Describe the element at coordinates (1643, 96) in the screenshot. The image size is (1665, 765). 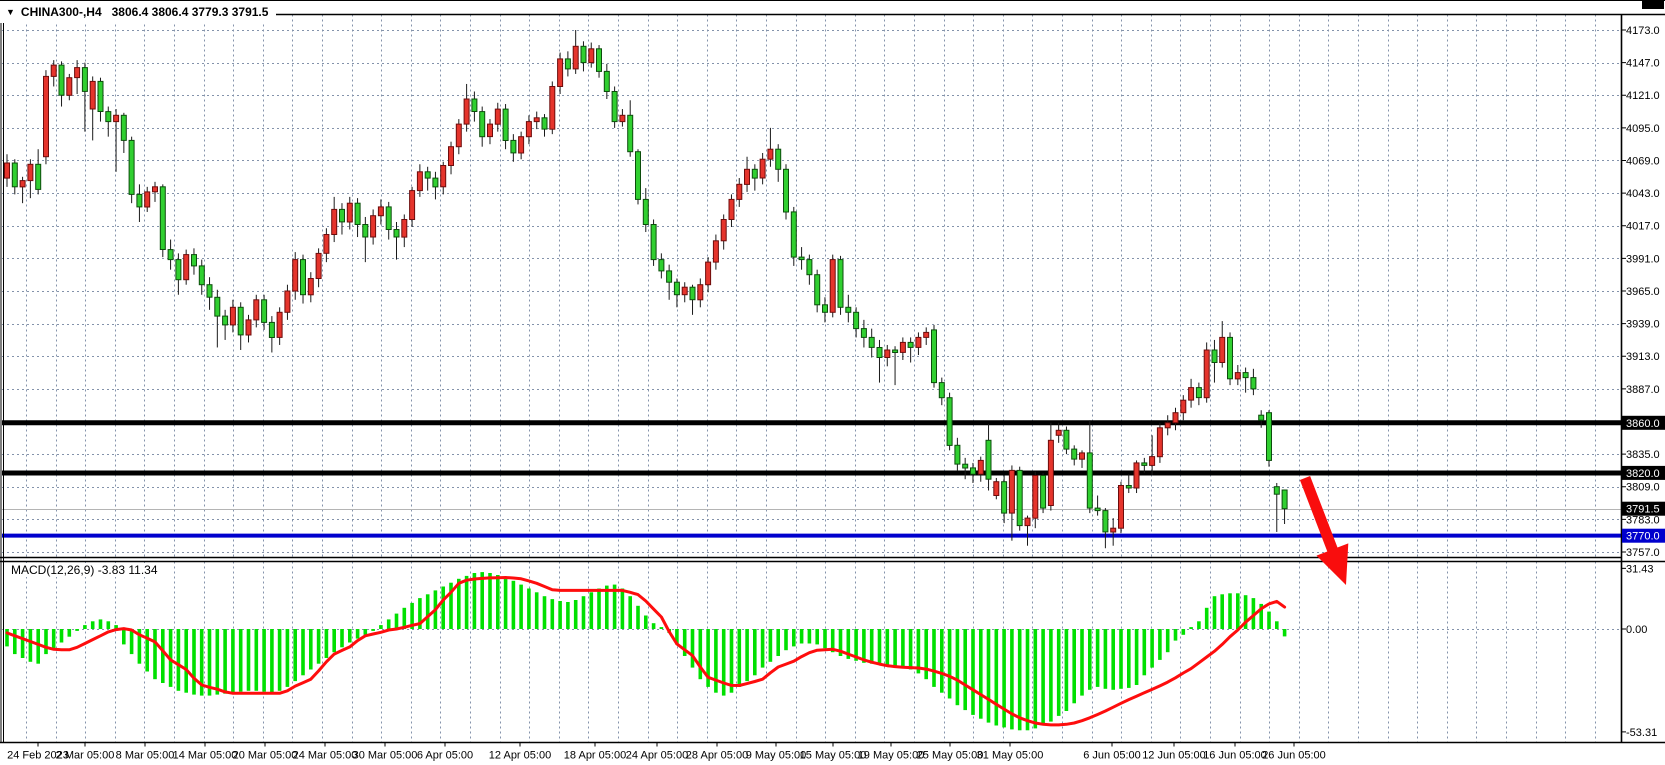
I see `svg-text: 4121.0` at that location.